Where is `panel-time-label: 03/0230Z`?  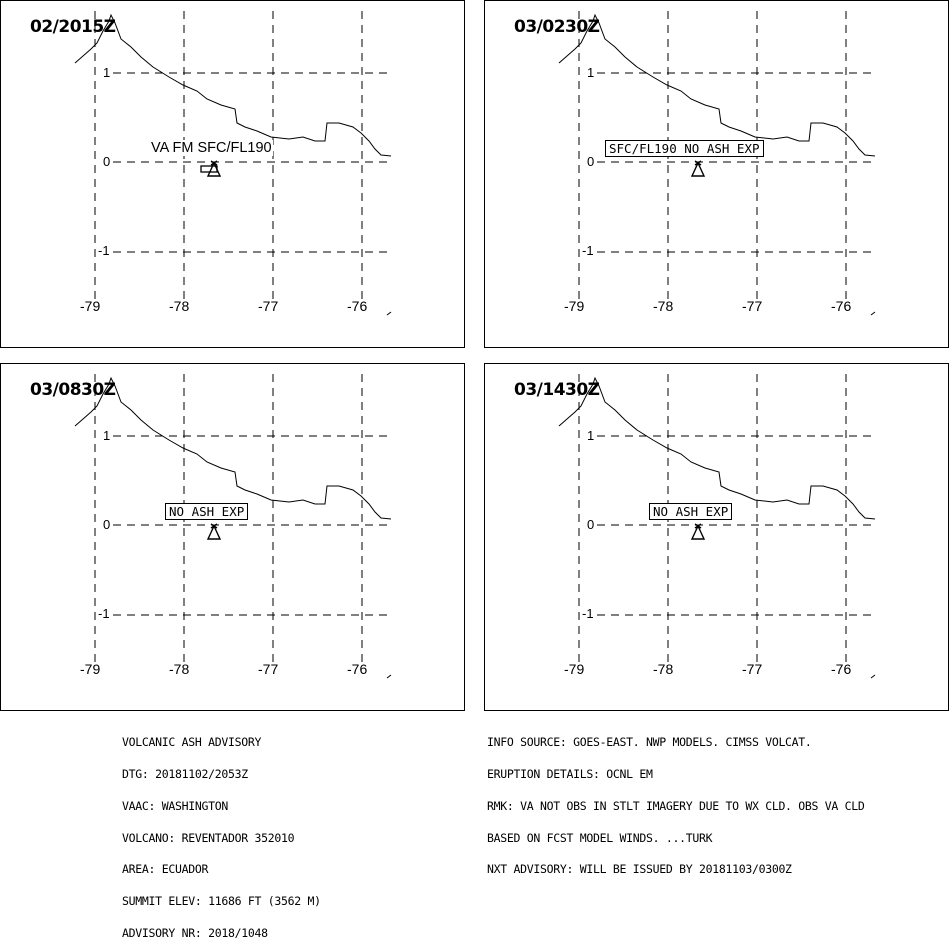
panel-time-label: 03/0230Z is located at coordinates (557, 27).